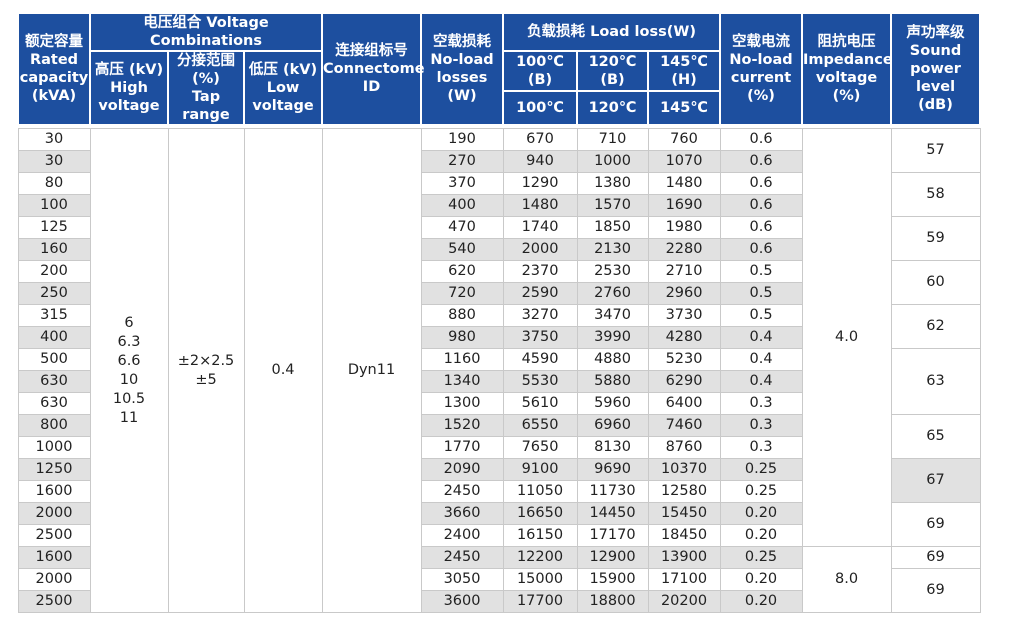 Image resolution: width=1024 pixels, height=621 pixels. I want to click on header-cell-line: Rated, so click(54, 60).